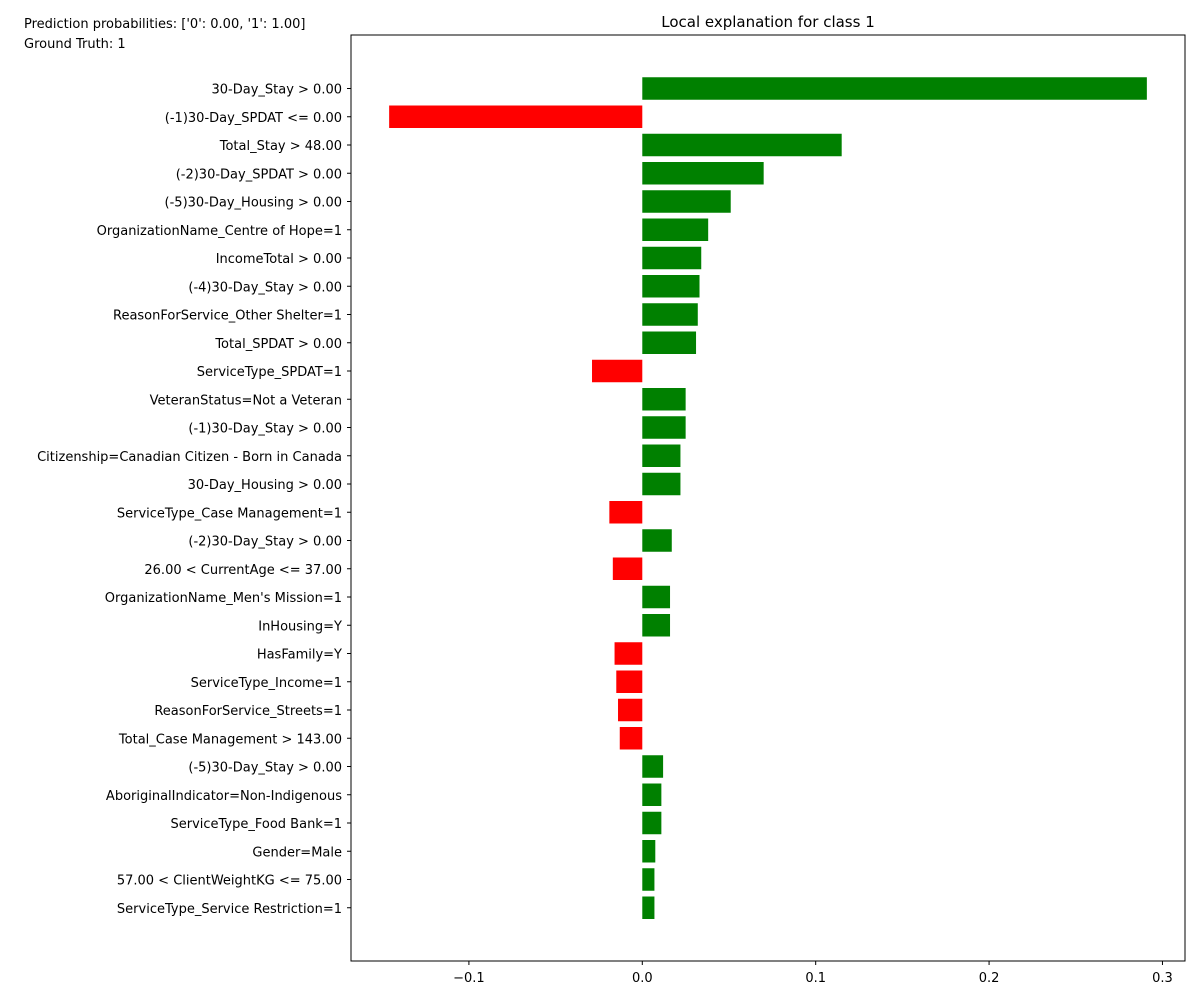 The image size is (1200, 1000). Describe the element at coordinates (246, 400) in the screenshot. I see `y-tick-label: VeteranStatus=Not a Veteran` at that location.